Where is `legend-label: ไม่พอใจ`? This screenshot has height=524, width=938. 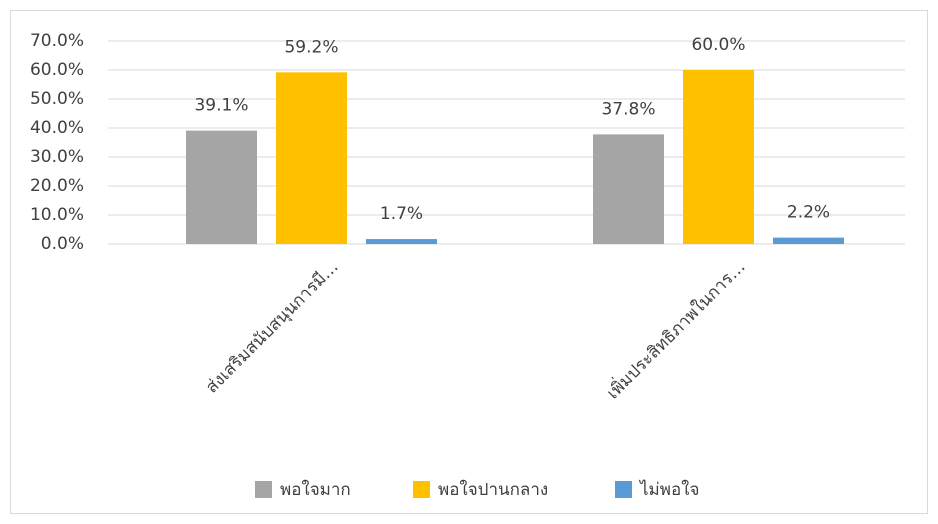
legend-label: ไม่พอใจ is located at coordinates (668, 489).